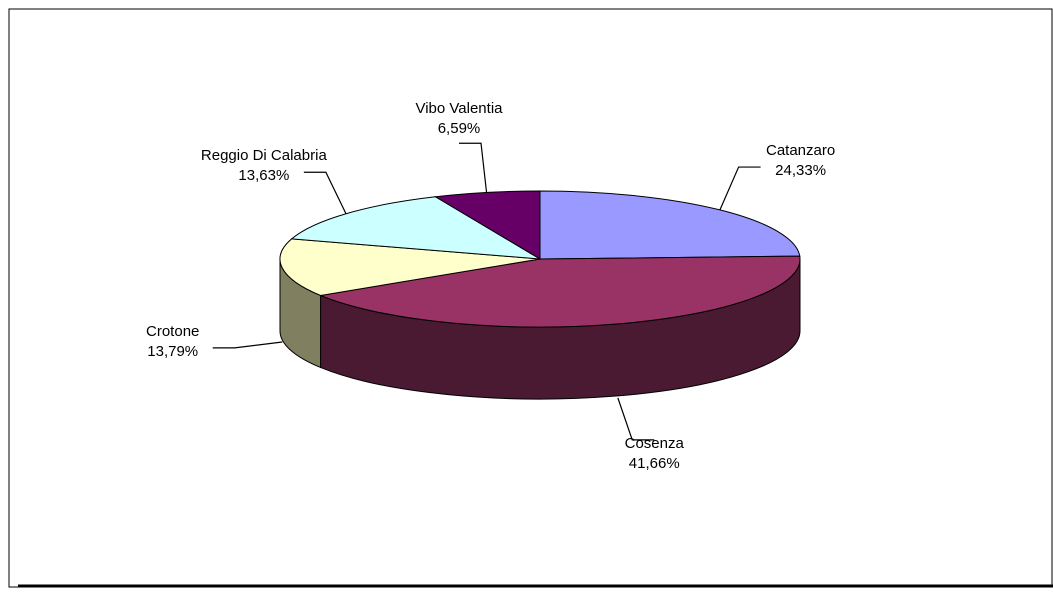 The width and height of the screenshot is (1053, 594). Describe the element at coordinates (415, 228) in the screenshot. I see `pie-slice-reggio-di-calabria` at that location.